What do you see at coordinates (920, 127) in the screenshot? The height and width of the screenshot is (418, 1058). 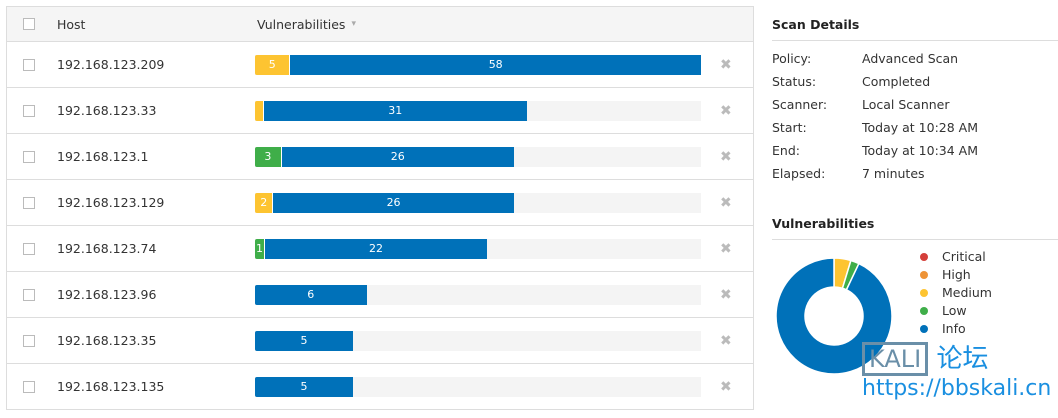 I see `detail-value: Today at 10:28 AM` at bounding box center [920, 127].